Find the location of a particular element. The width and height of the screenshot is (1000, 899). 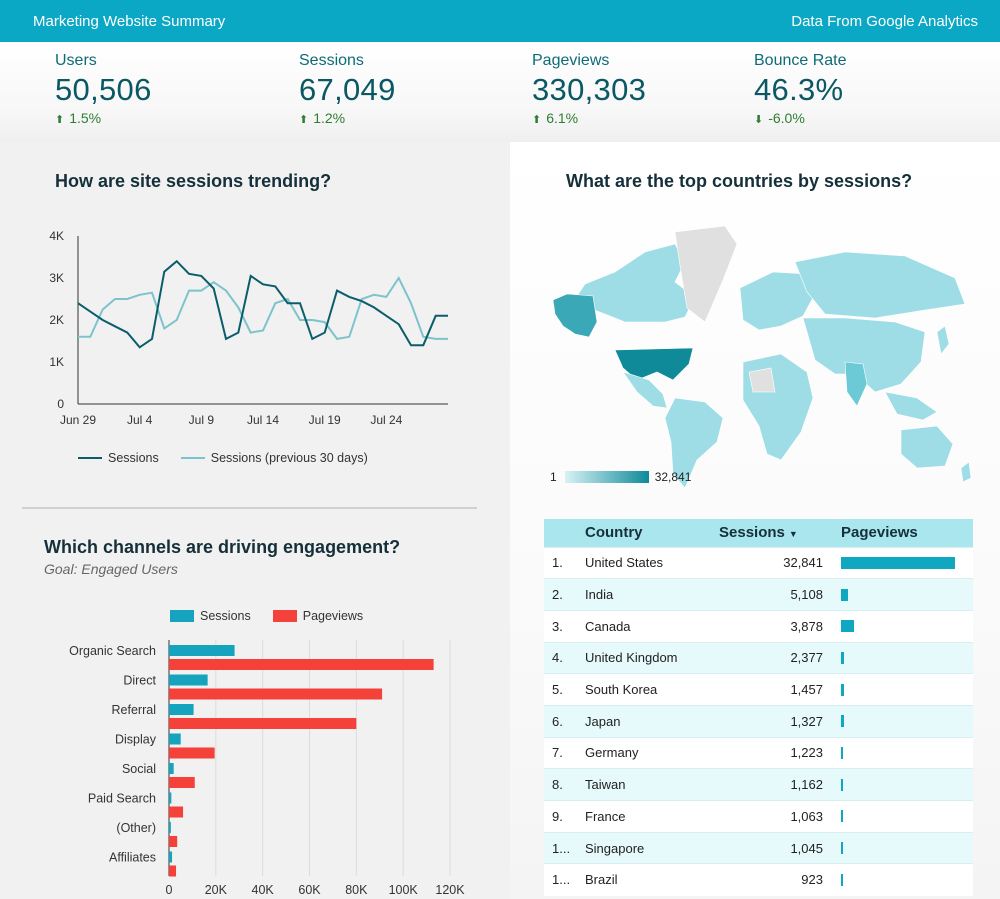

row-rank: 8. is located at coordinates (564, 784).